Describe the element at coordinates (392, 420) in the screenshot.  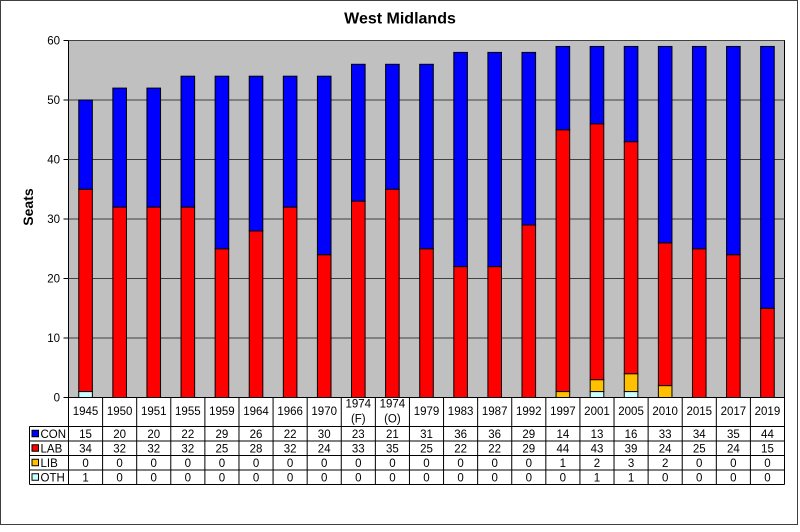
I see `svg-text: (O)` at that location.